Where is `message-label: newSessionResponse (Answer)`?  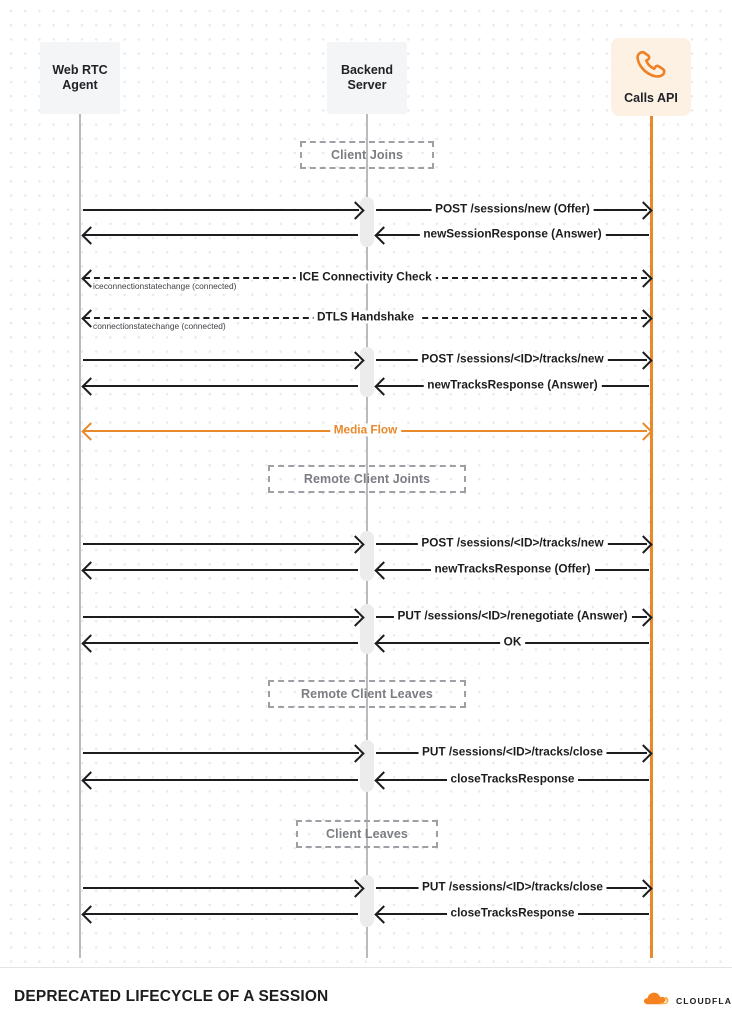 message-label: newSessionResponse (Answer) is located at coordinates (512, 234).